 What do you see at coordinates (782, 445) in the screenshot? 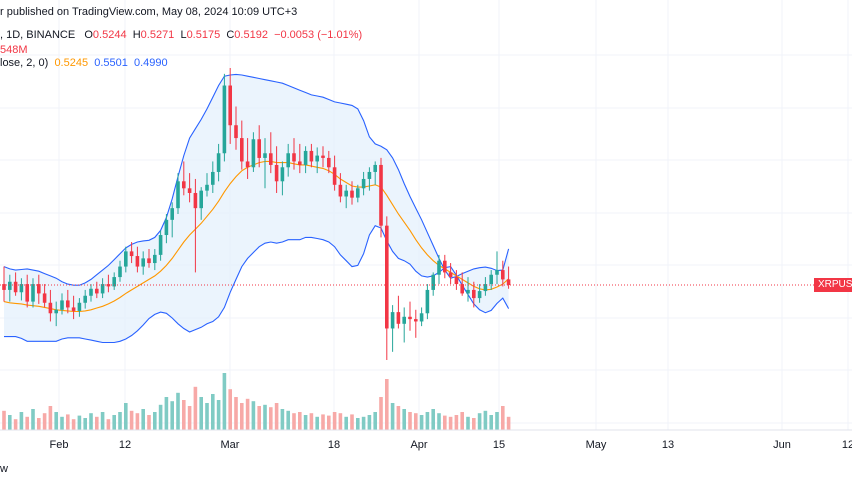
I see `x-tick-label: Jun` at bounding box center [782, 445].